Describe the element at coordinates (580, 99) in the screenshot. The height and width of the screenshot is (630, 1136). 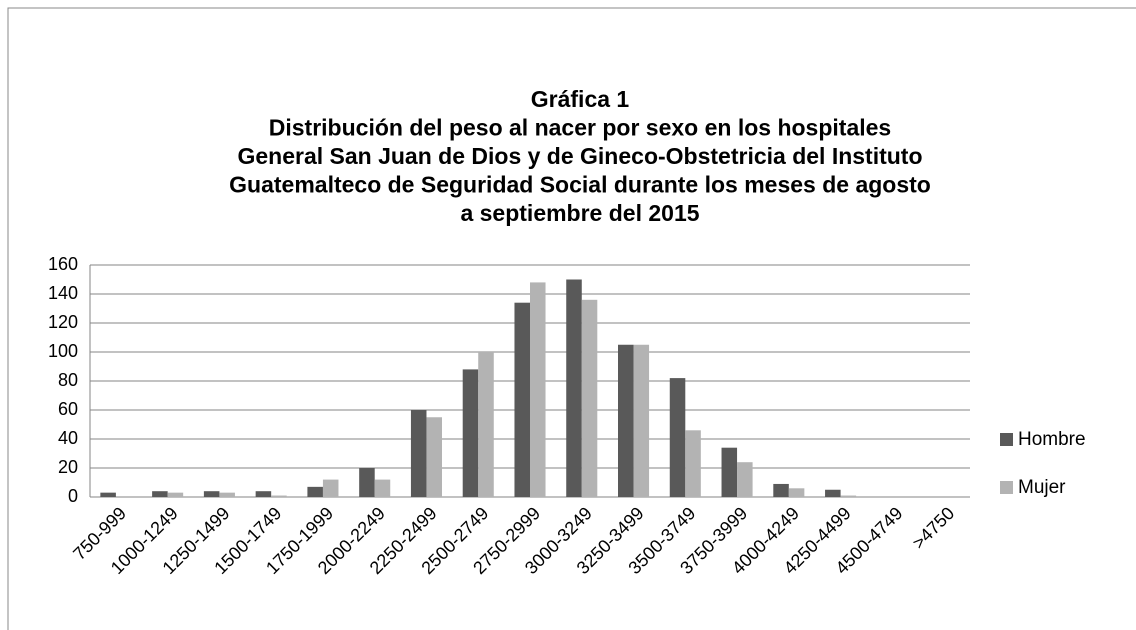
I see `chart-title: Gráfica 1` at that location.